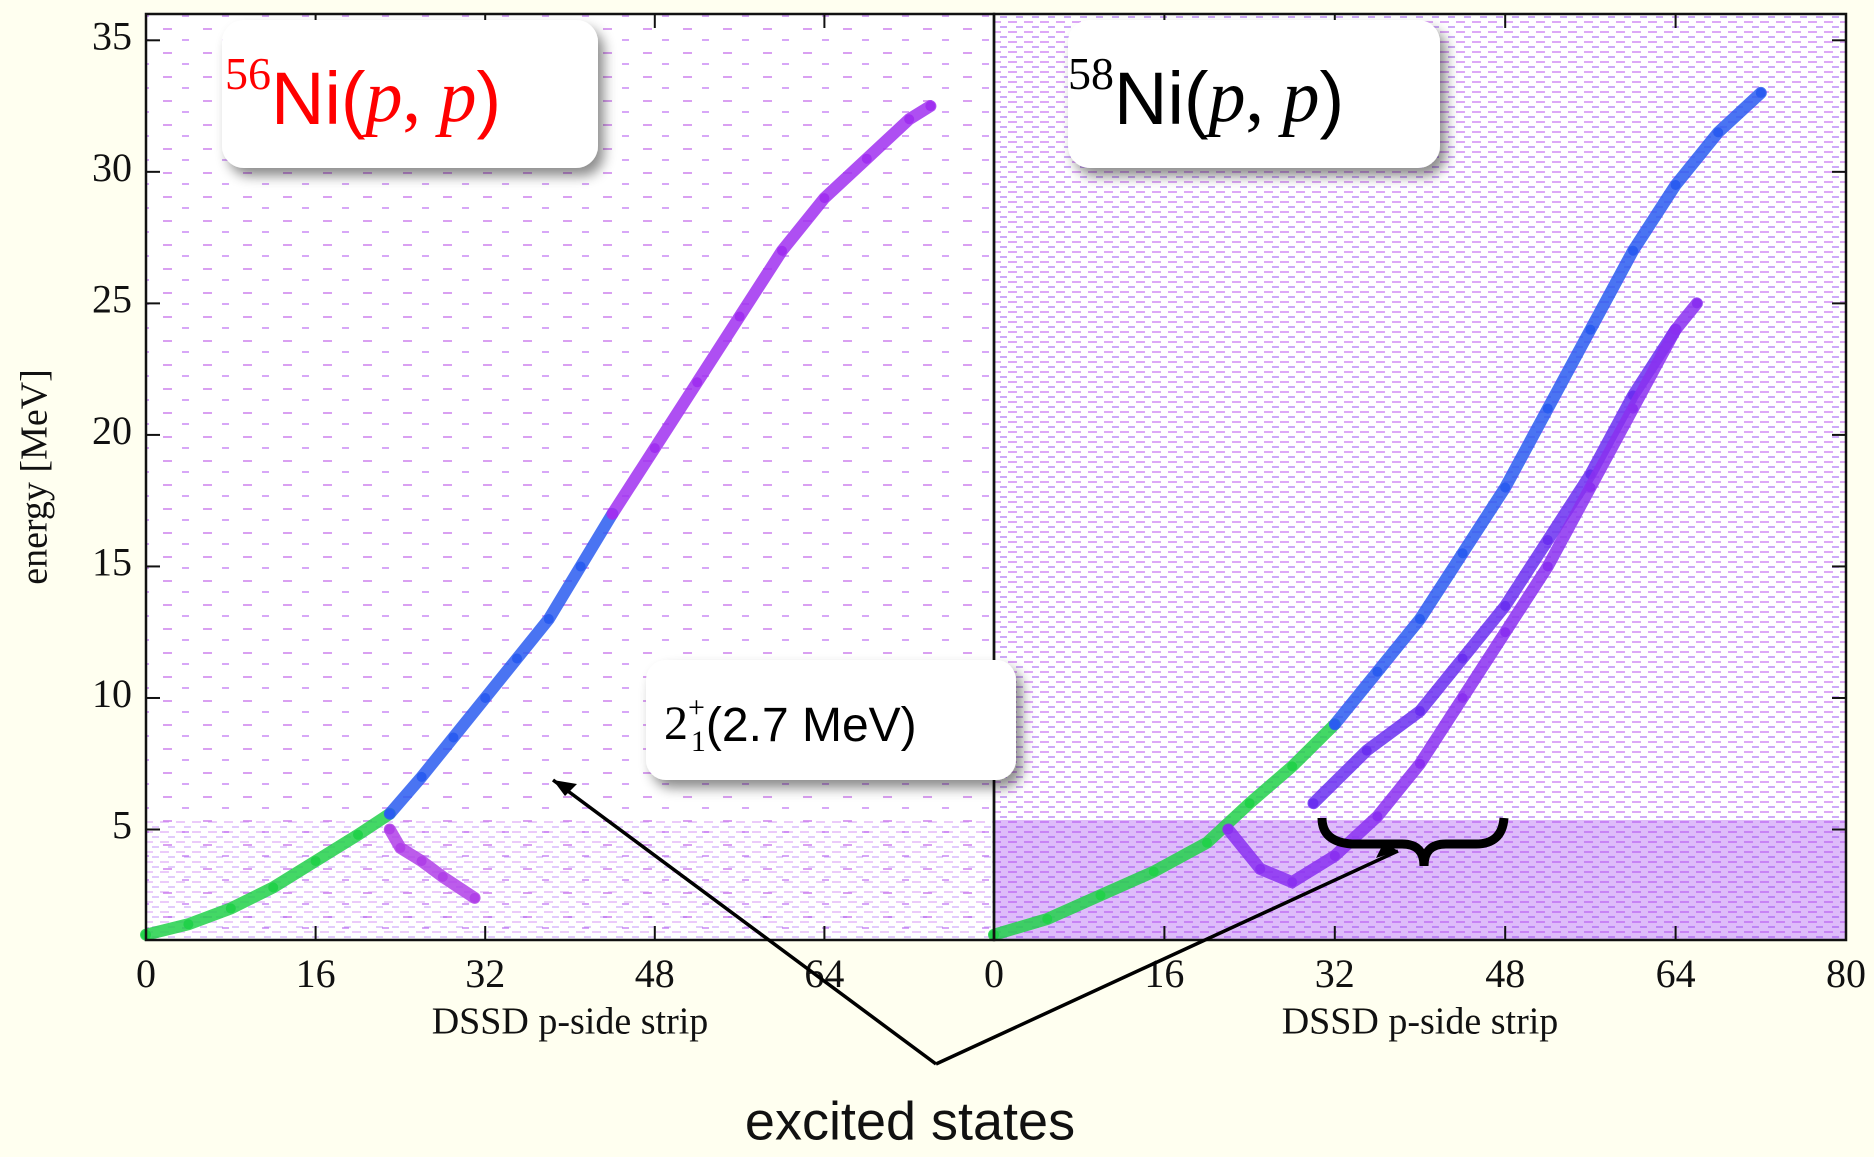  I want to click on y-tick-label: 25, so click(112, 299).